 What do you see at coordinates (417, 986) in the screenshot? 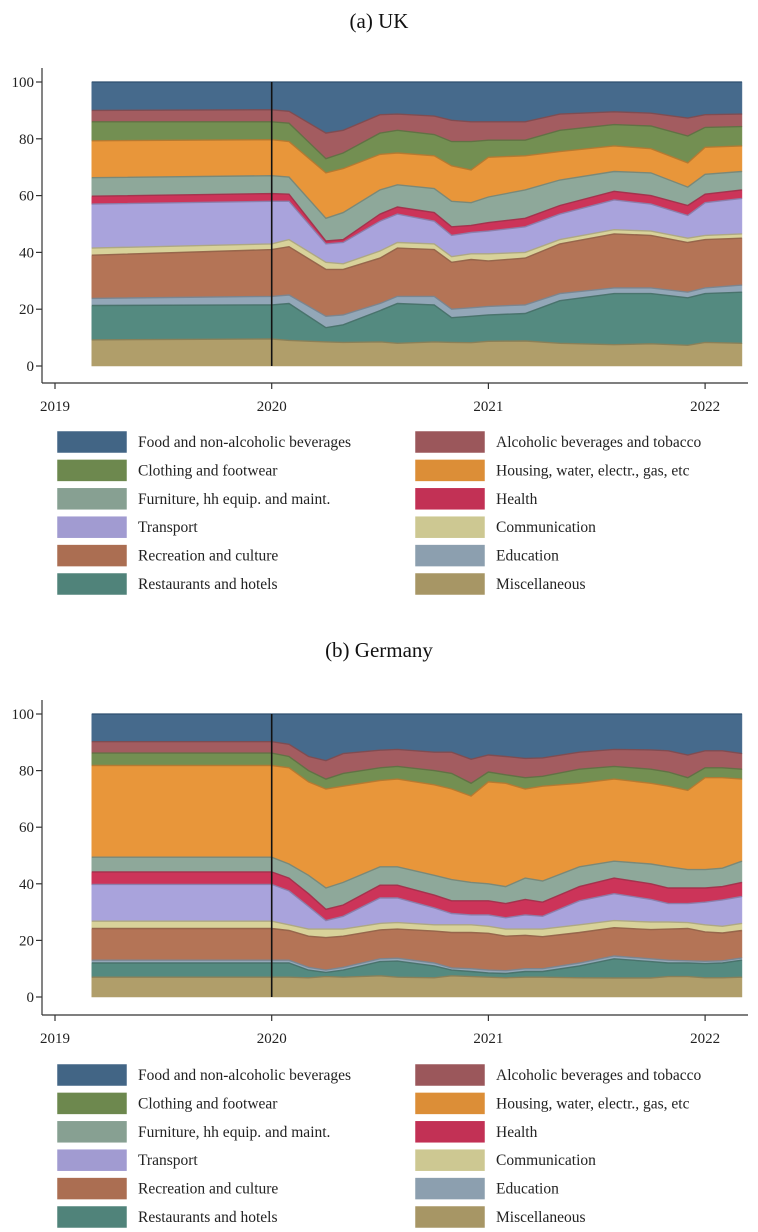
I see `area-miscellaneous` at bounding box center [417, 986].